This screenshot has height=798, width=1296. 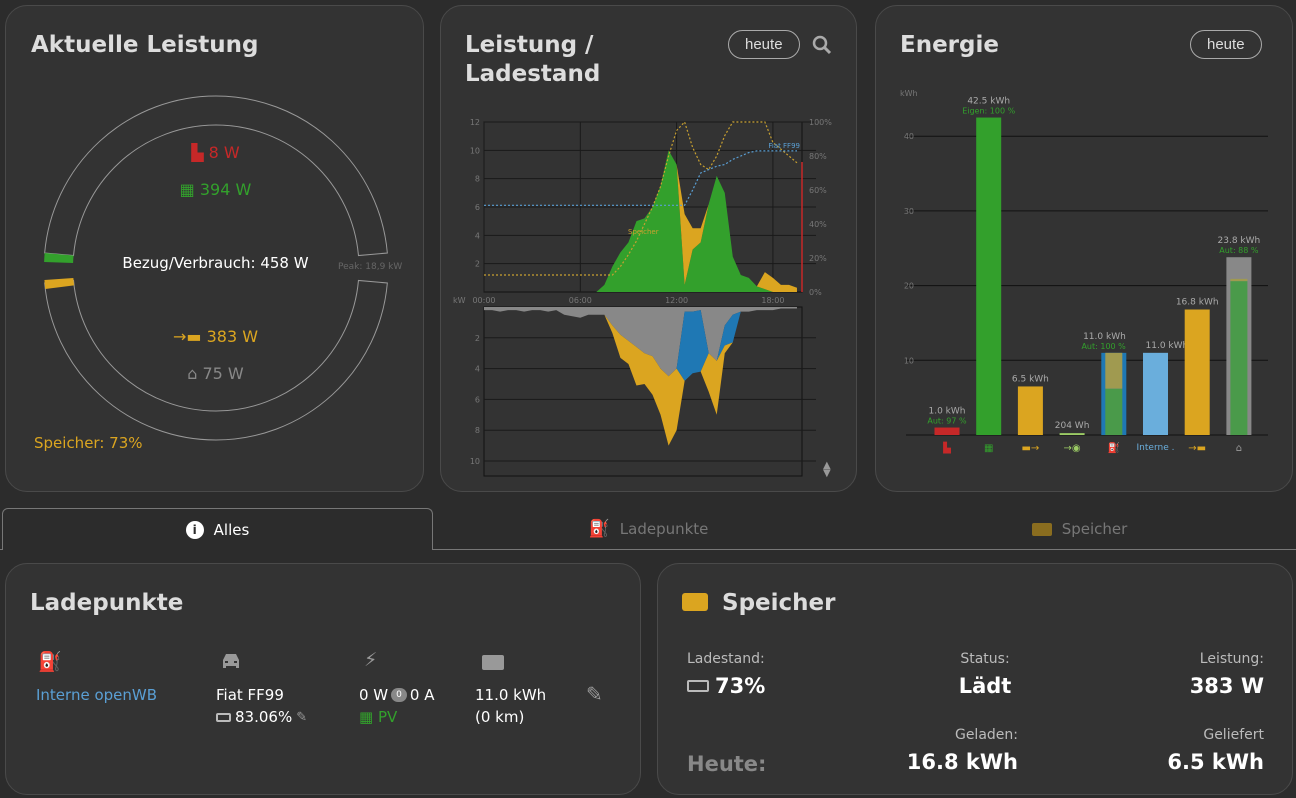 I want to click on y-tick-label: 30, so click(x=909, y=211).